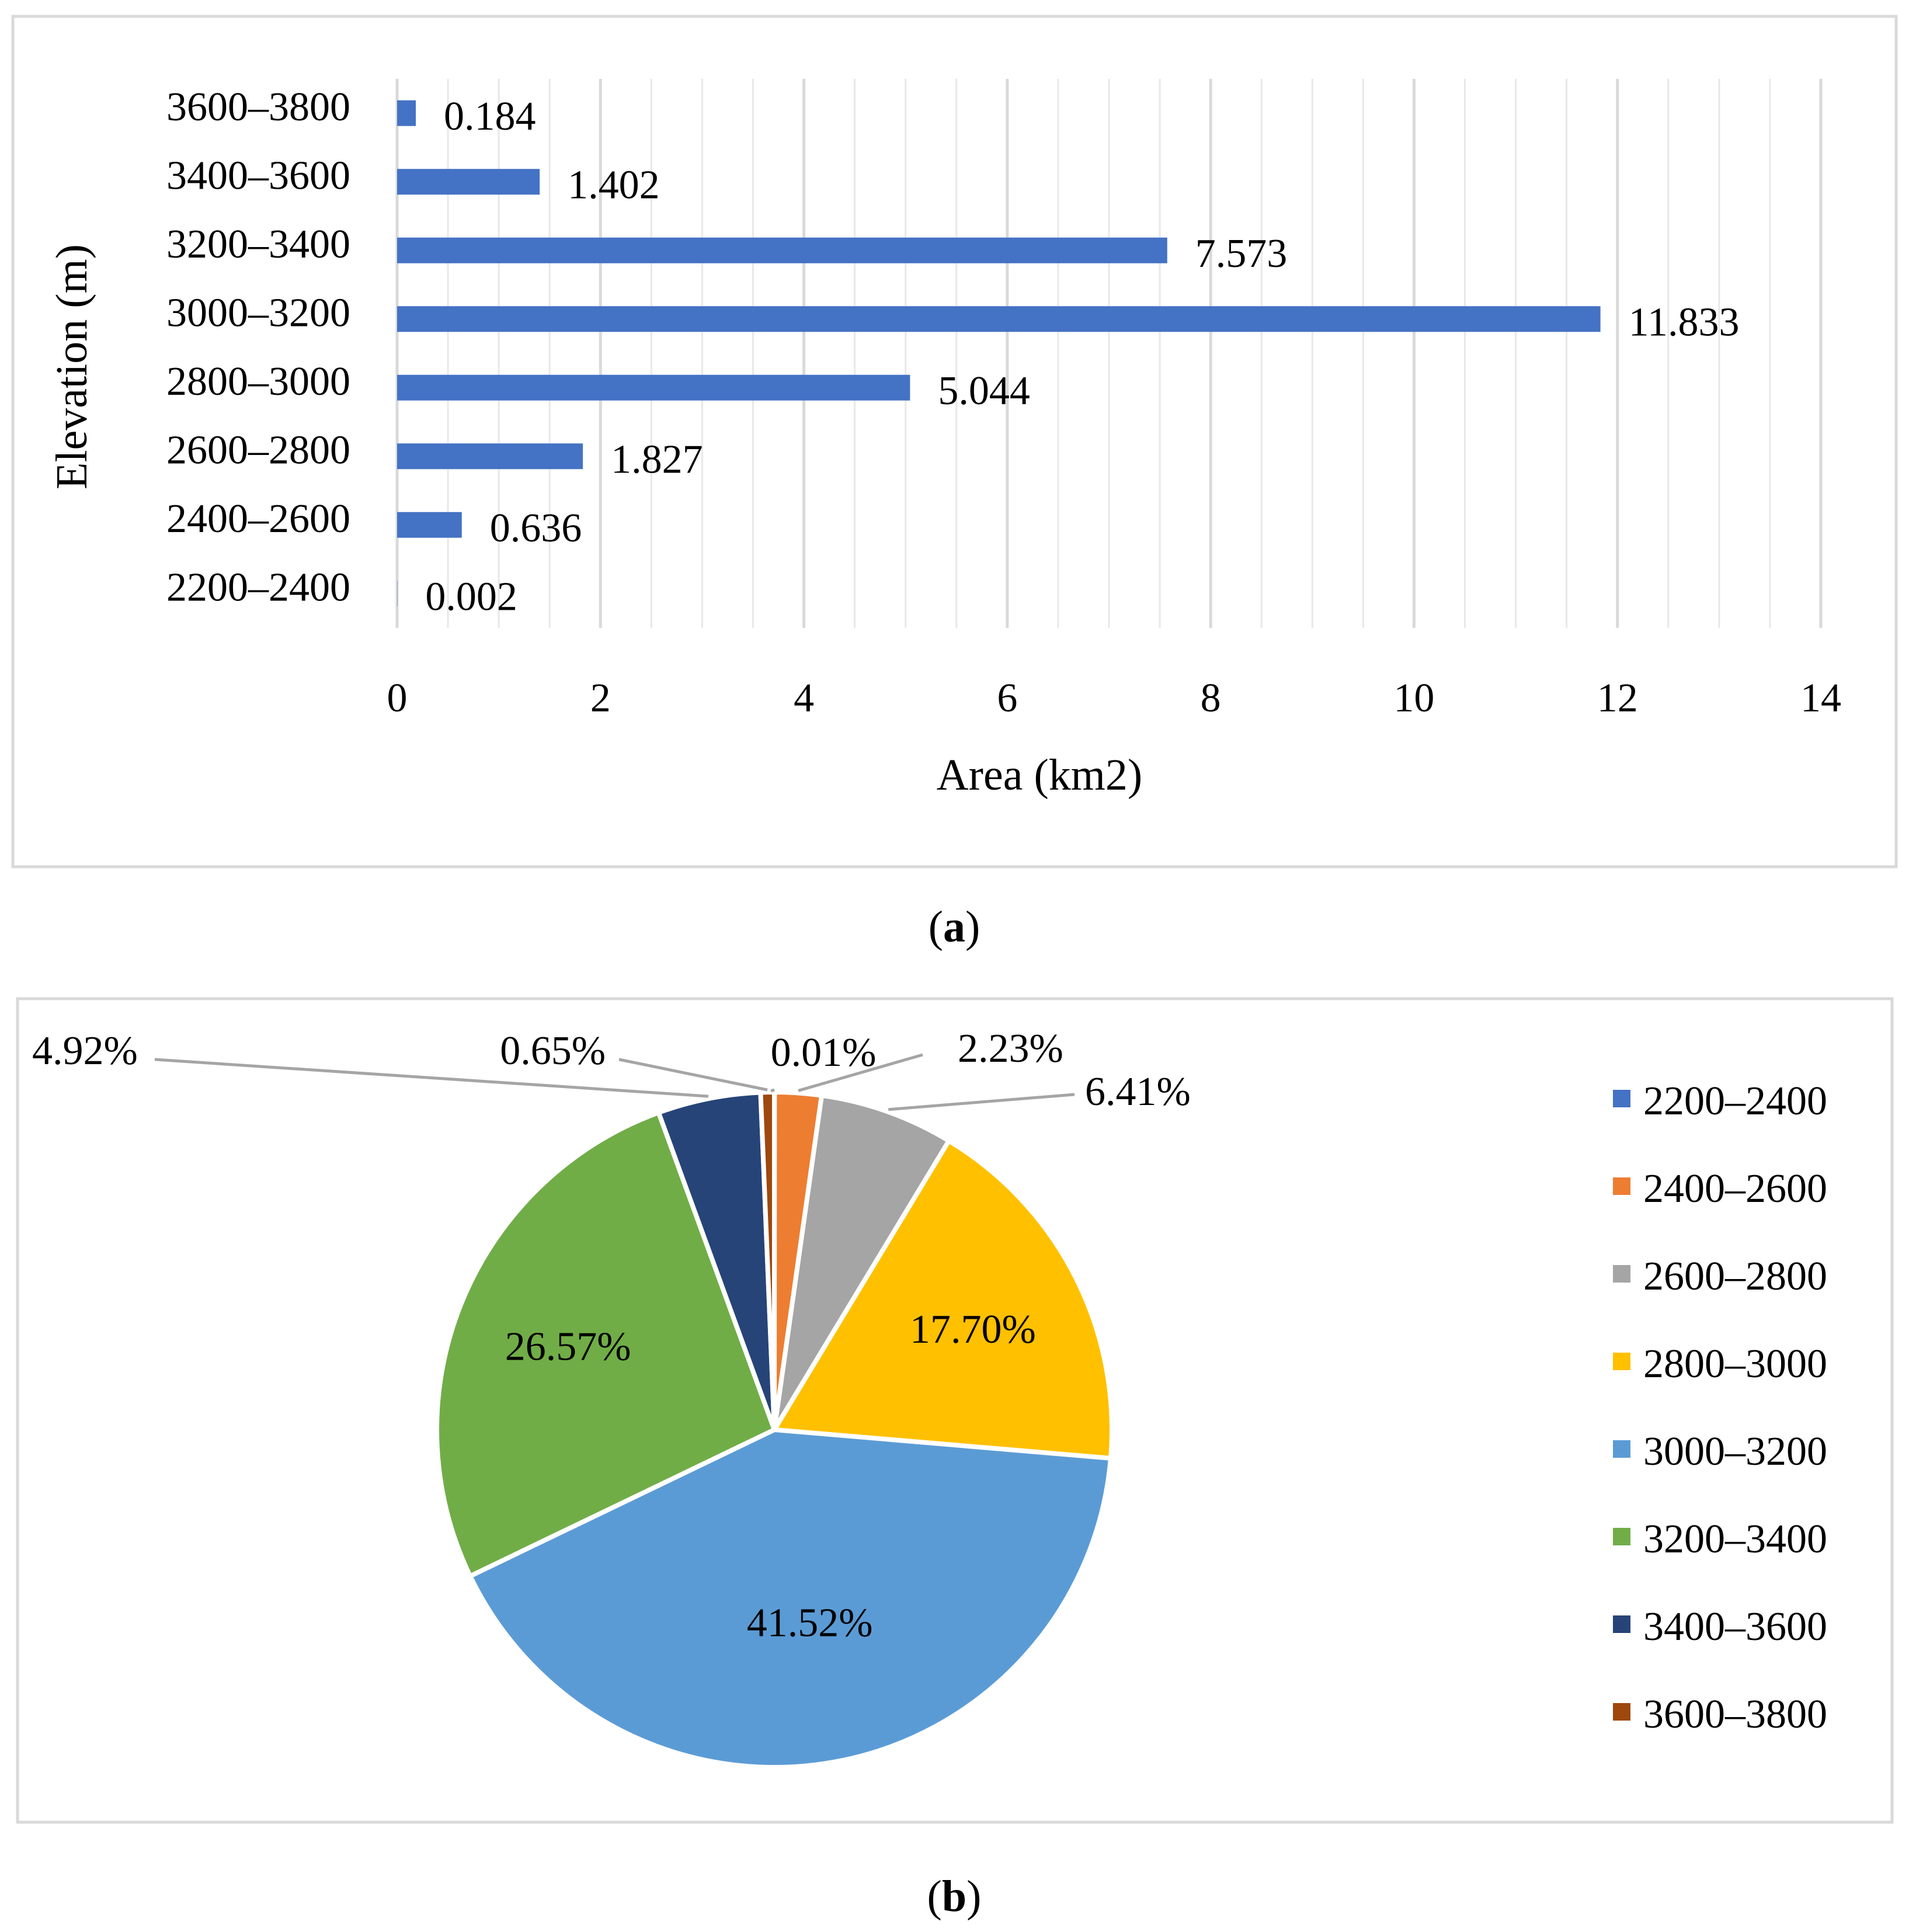 This screenshot has height=1932, width=1909. Describe the element at coordinates (804, 698) in the screenshot. I see `x-tick-label: 4` at that location.